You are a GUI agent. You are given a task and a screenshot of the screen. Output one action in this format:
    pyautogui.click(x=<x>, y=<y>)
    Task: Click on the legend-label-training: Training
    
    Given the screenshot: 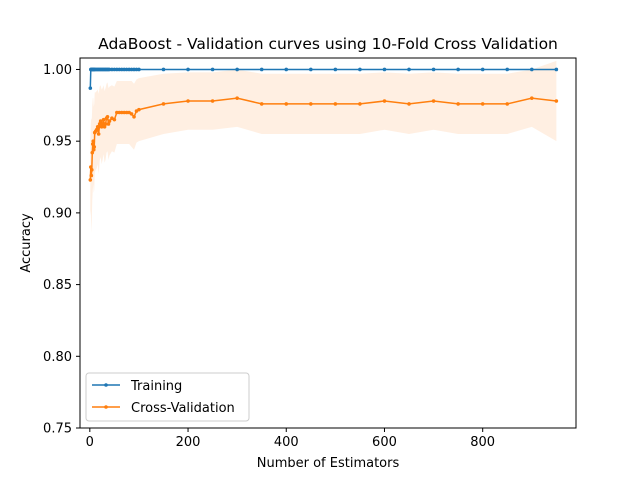 What is the action you would take?
    pyautogui.click(x=156, y=386)
    